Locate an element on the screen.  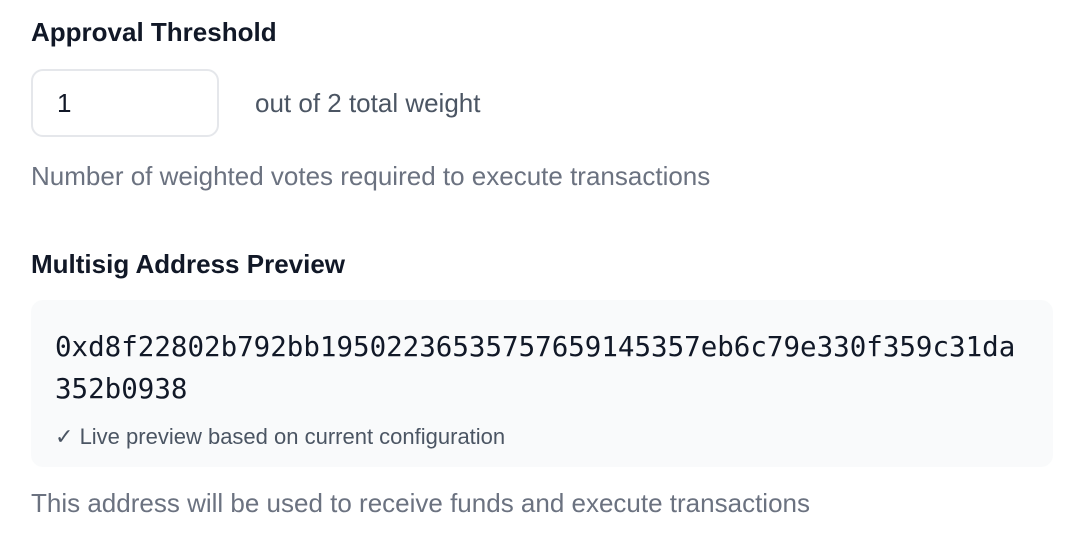
approval-threshold-label: Approval Threshold is located at coordinates (154, 32).